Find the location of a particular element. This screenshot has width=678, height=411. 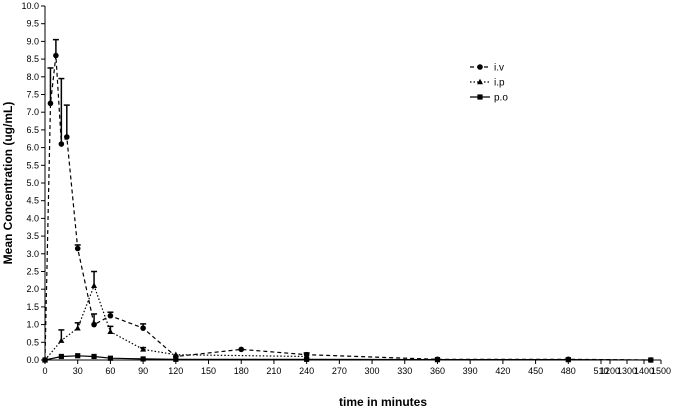

y-tick-label: 4.5 is located at coordinates (32, 201).